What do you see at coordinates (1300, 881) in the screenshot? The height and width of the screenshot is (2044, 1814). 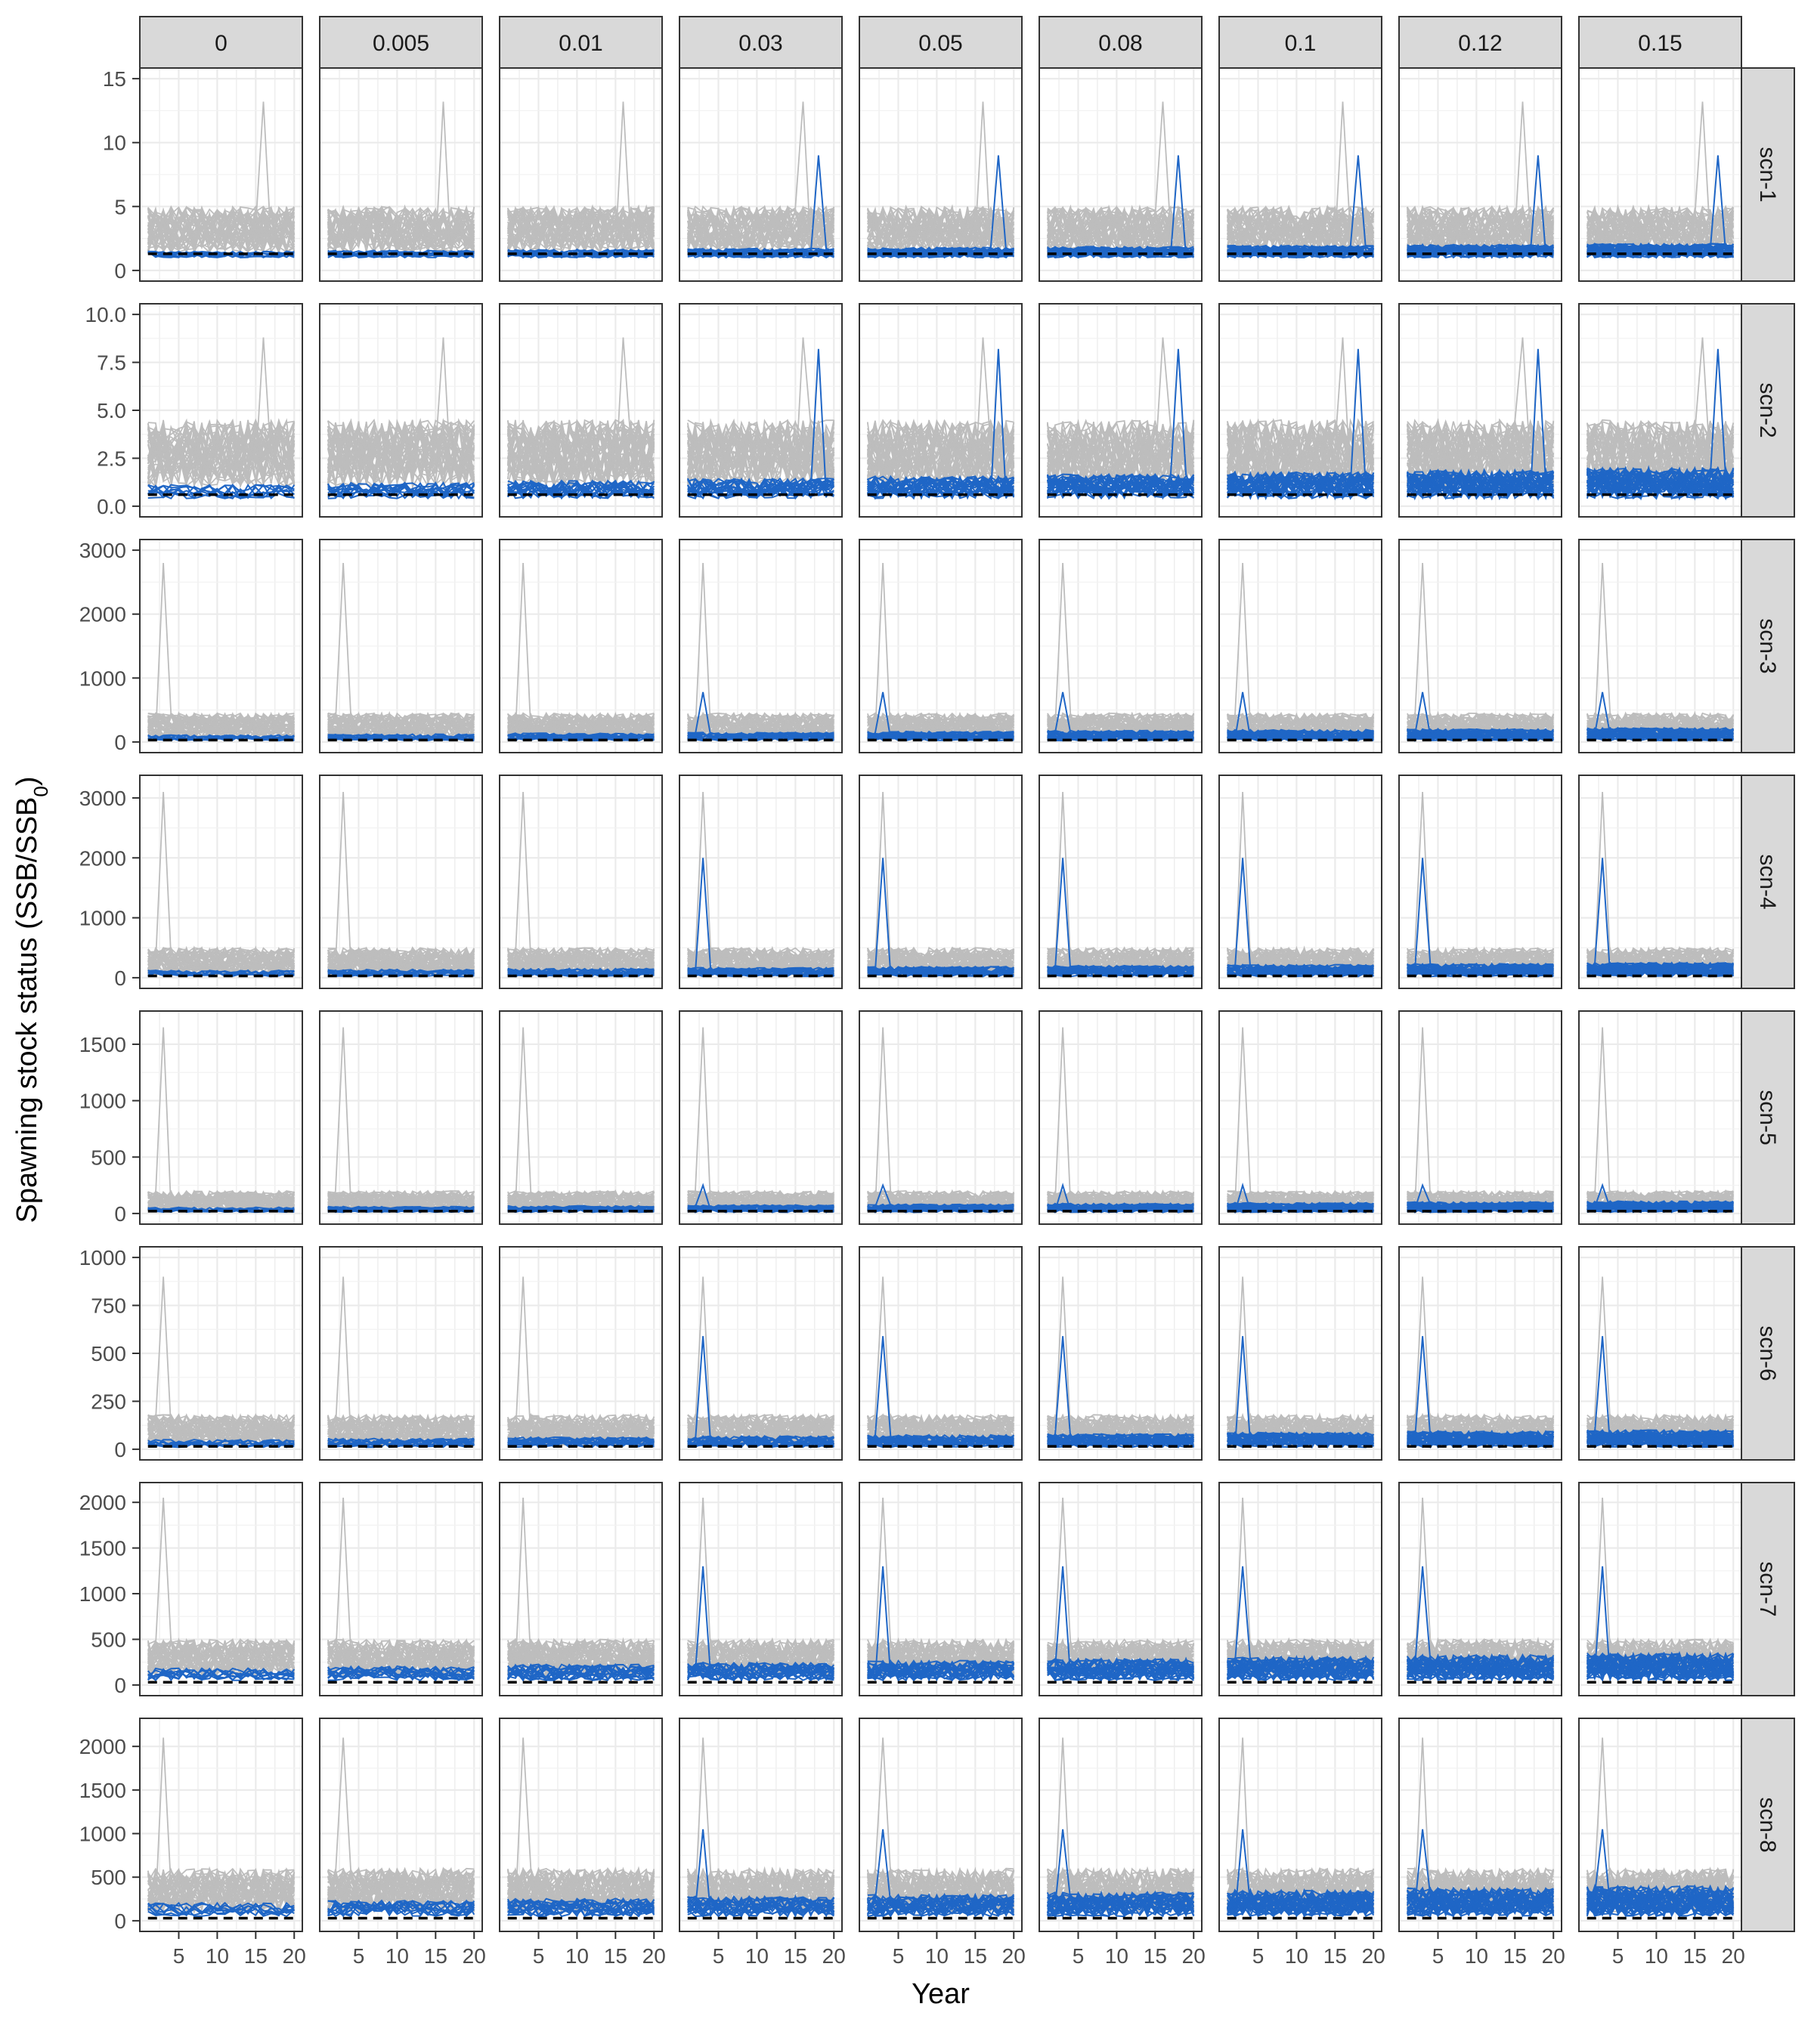 I see `panel-scn-4-0.1` at bounding box center [1300, 881].